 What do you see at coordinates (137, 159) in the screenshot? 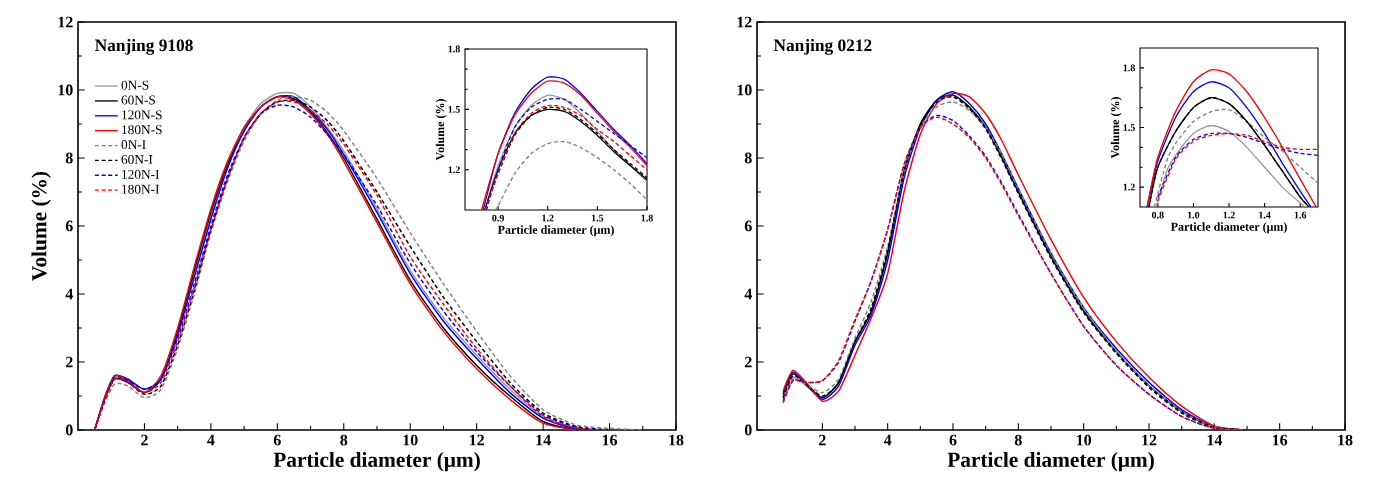
I see `legend-label: 60N-I` at bounding box center [137, 159].